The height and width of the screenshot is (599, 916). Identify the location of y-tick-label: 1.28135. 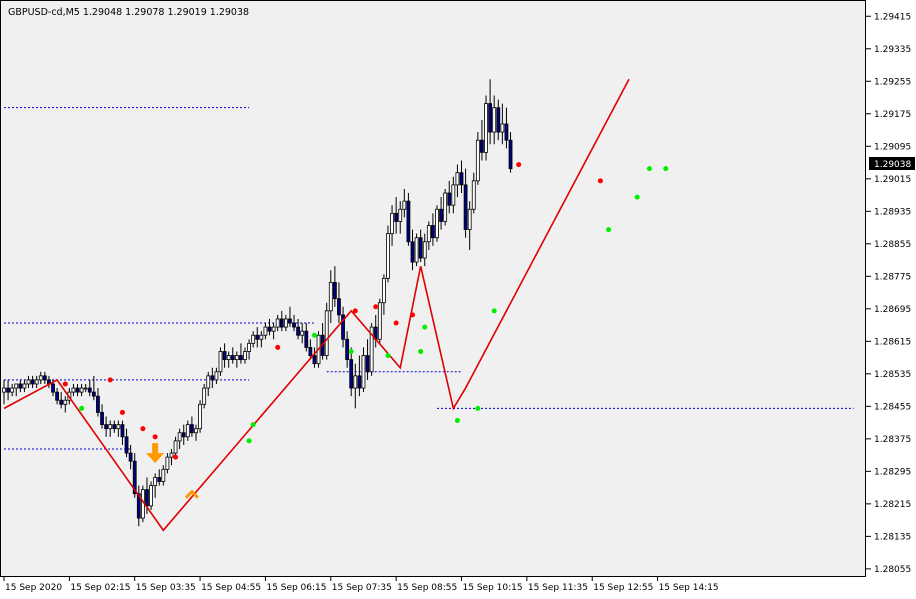
(892, 537).